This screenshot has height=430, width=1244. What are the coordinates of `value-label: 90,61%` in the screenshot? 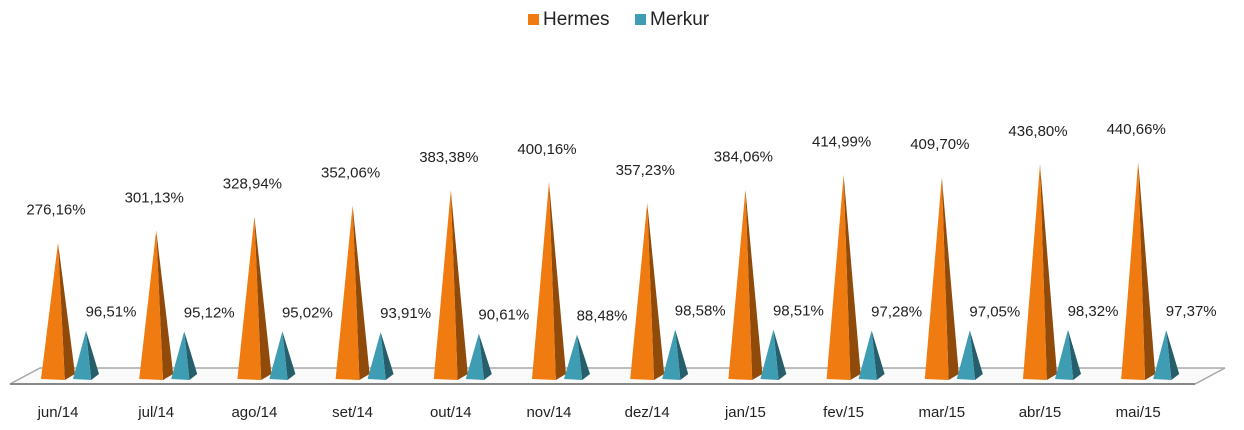 It's located at (503, 315).